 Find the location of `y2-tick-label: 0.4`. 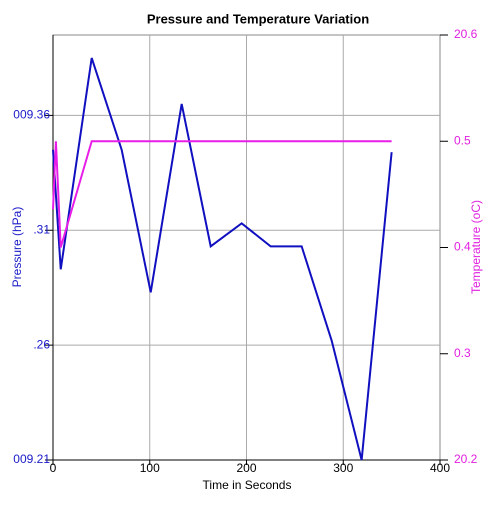

y2-tick-label: 0.4 is located at coordinates (462, 247).